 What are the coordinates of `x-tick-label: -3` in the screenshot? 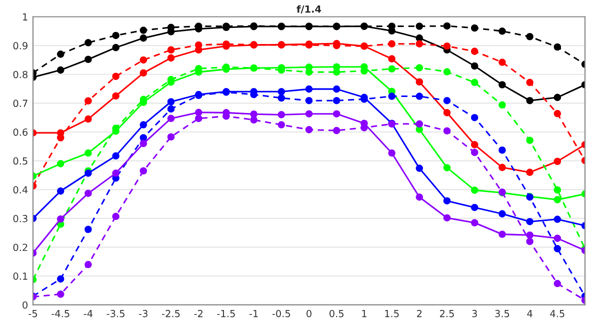 It's located at (143, 314).